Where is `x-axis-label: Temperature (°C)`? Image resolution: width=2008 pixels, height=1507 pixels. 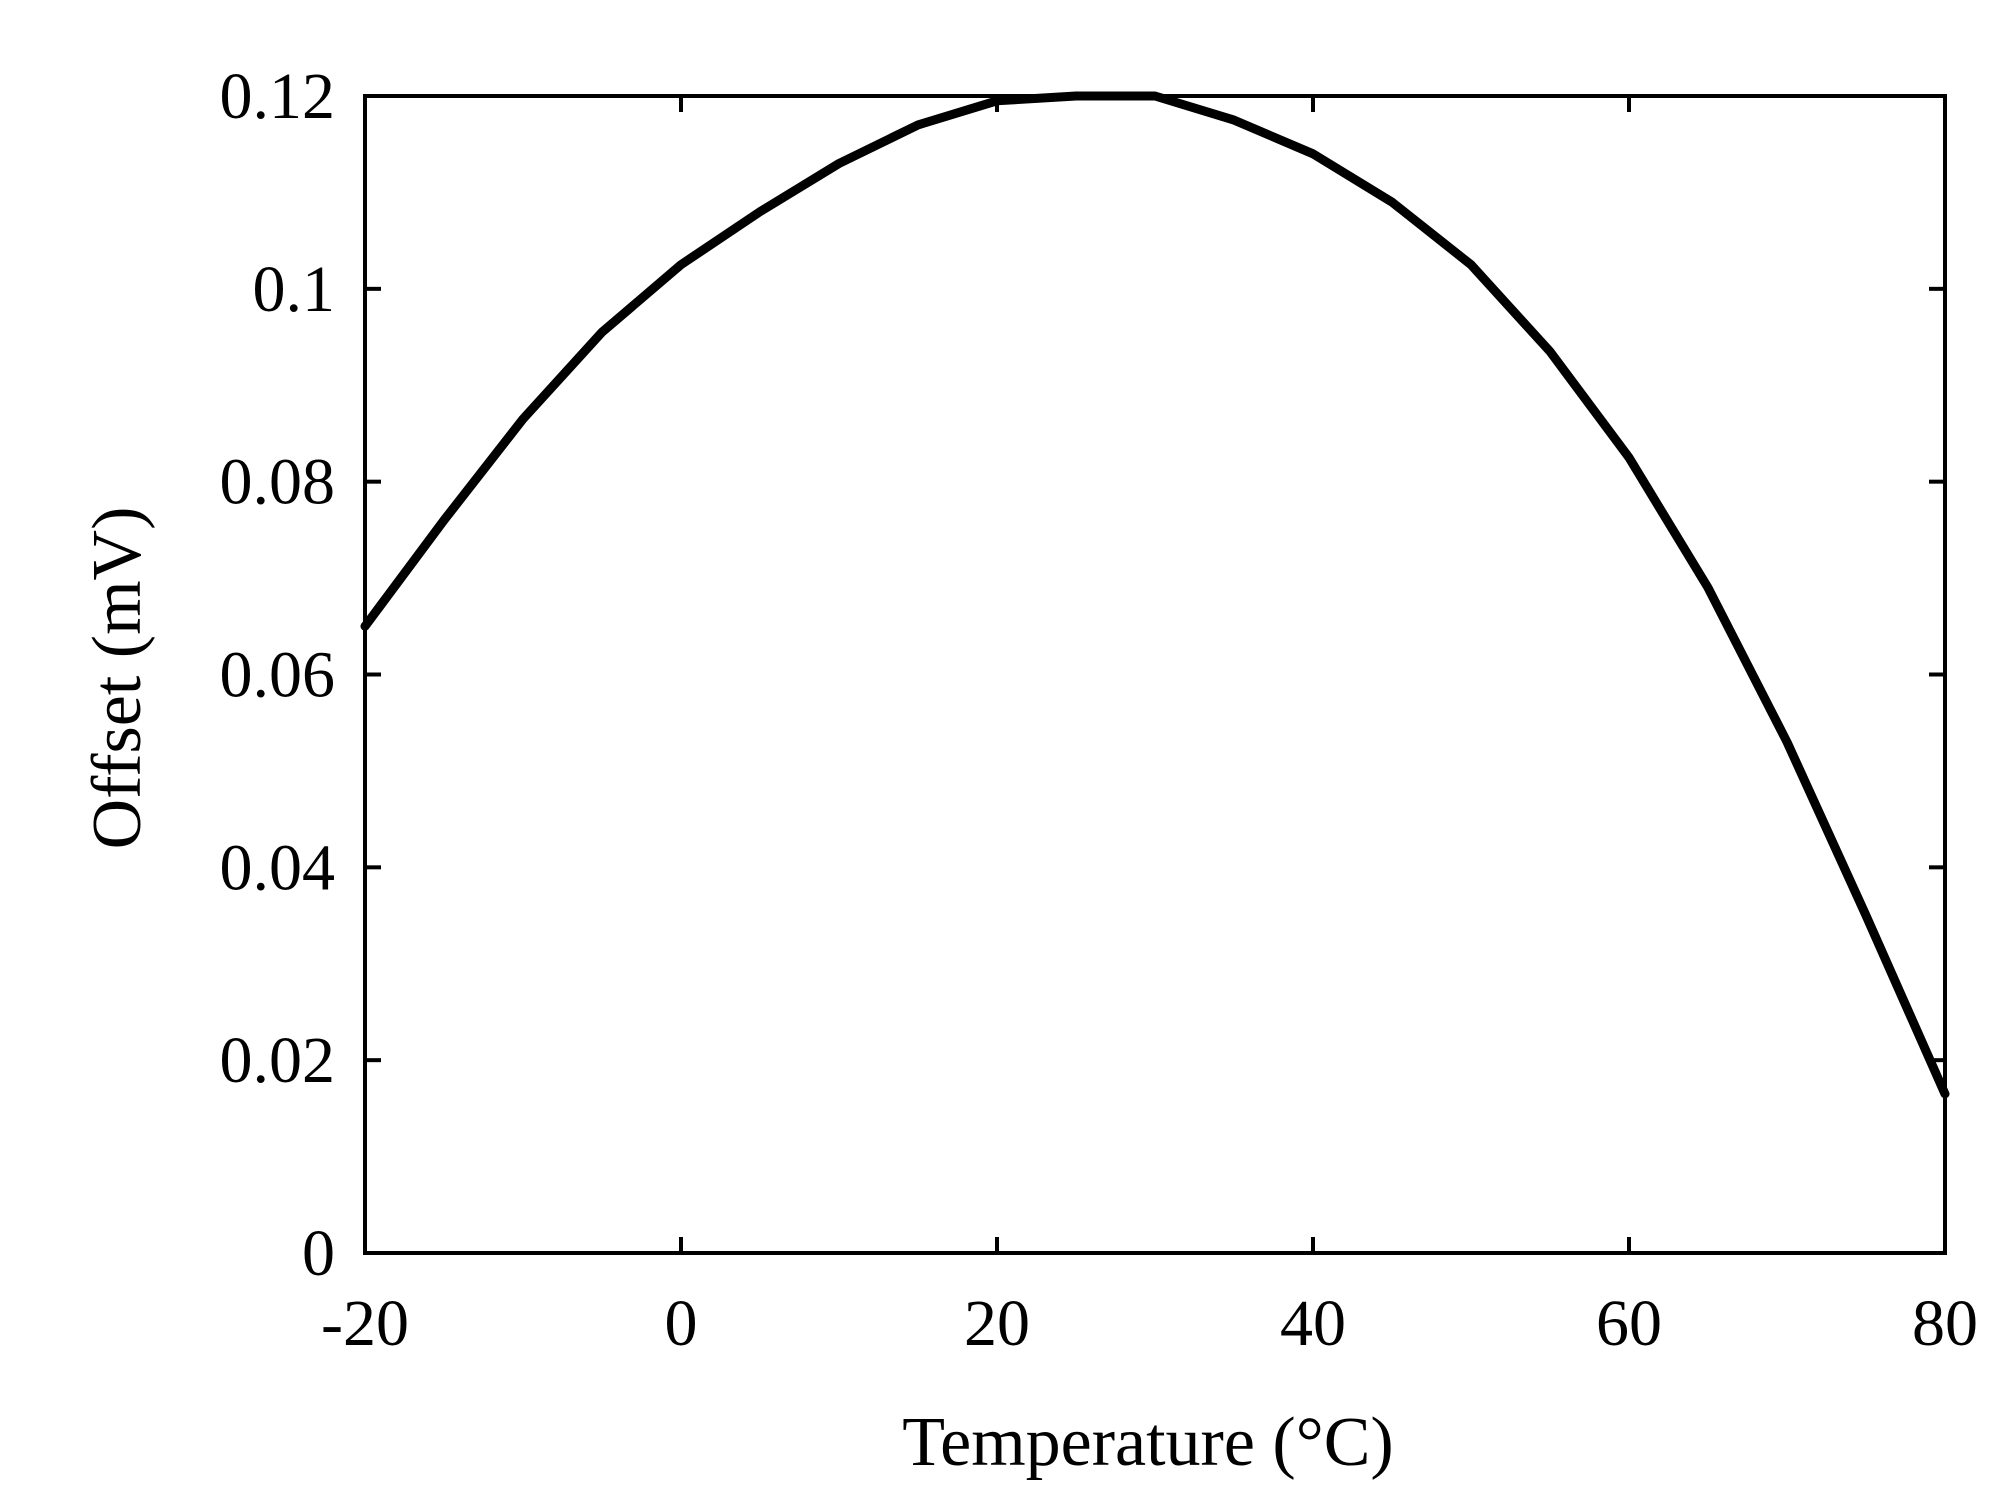 x-axis-label: Temperature (°C) is located at coordinates (1147, 1442).